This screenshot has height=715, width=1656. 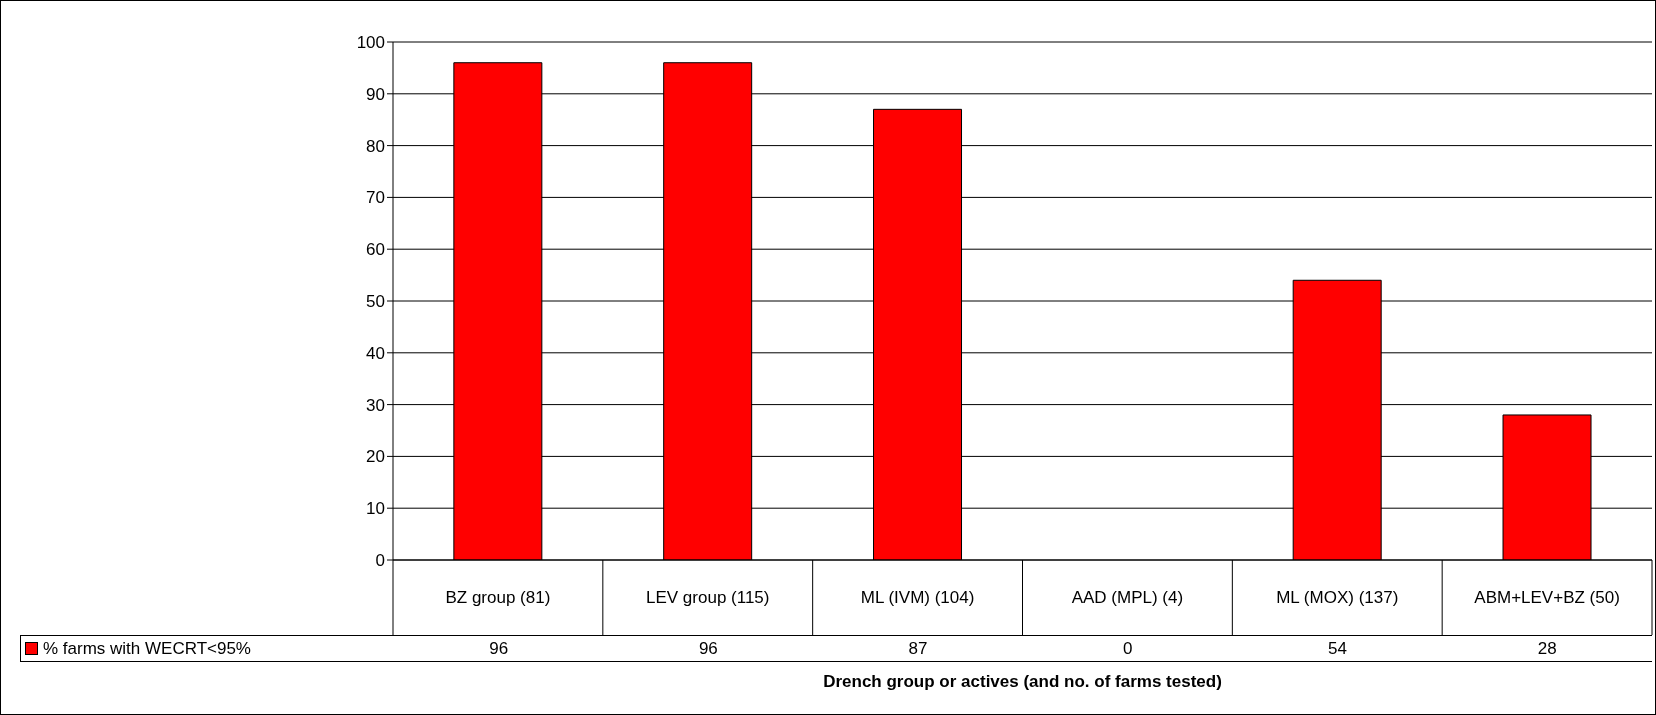 What do you see at coordinates (1547, 649) in the screenshot?
I see `data-label: 28` at bounding box center [1547, 649].